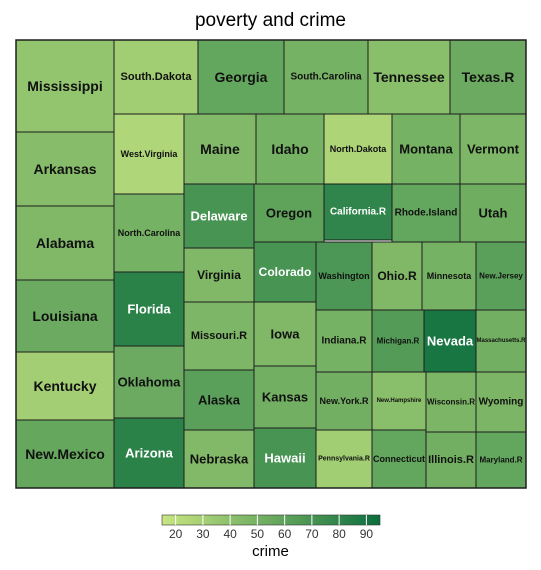  Describe the element at coordinates (271, 520) in the screenshot. I see `legend-colorbar` at that location.